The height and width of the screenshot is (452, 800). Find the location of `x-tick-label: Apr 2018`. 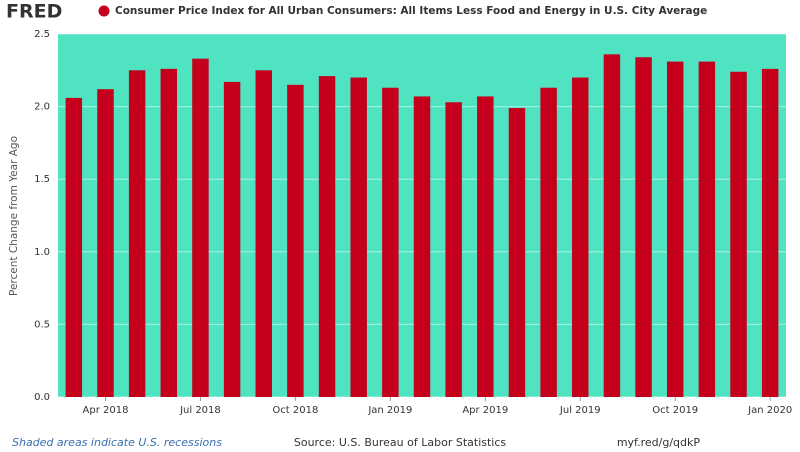

x-tick-label: Apr 2018 is located at coordinates (106, 410).